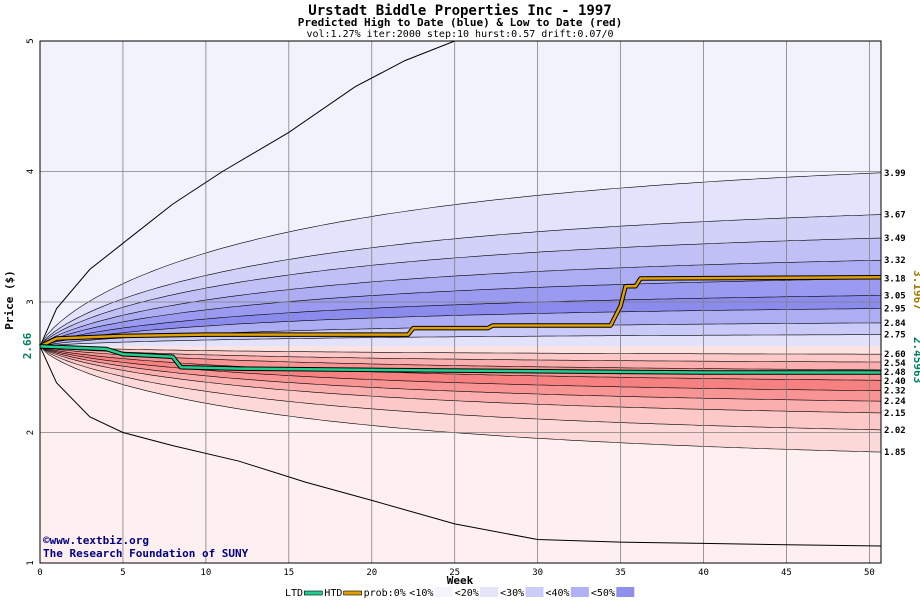  What do you see at coordinates (96, 540) in the screenshot?
I see `credit-line-1: ©www.textbiz.org` at bounding box center [96, 540].